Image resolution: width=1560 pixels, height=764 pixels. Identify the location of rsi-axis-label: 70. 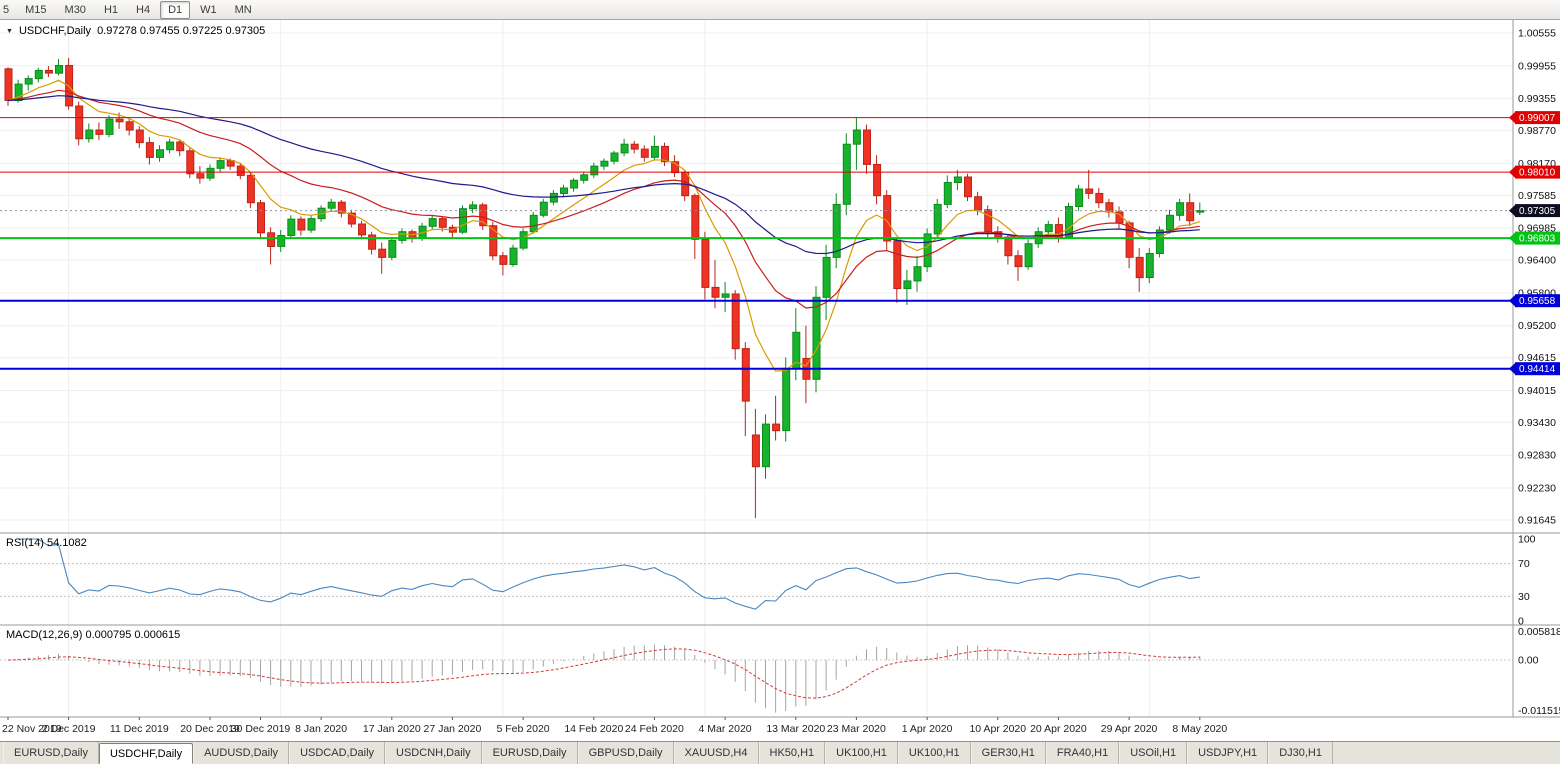
(1524, 564).